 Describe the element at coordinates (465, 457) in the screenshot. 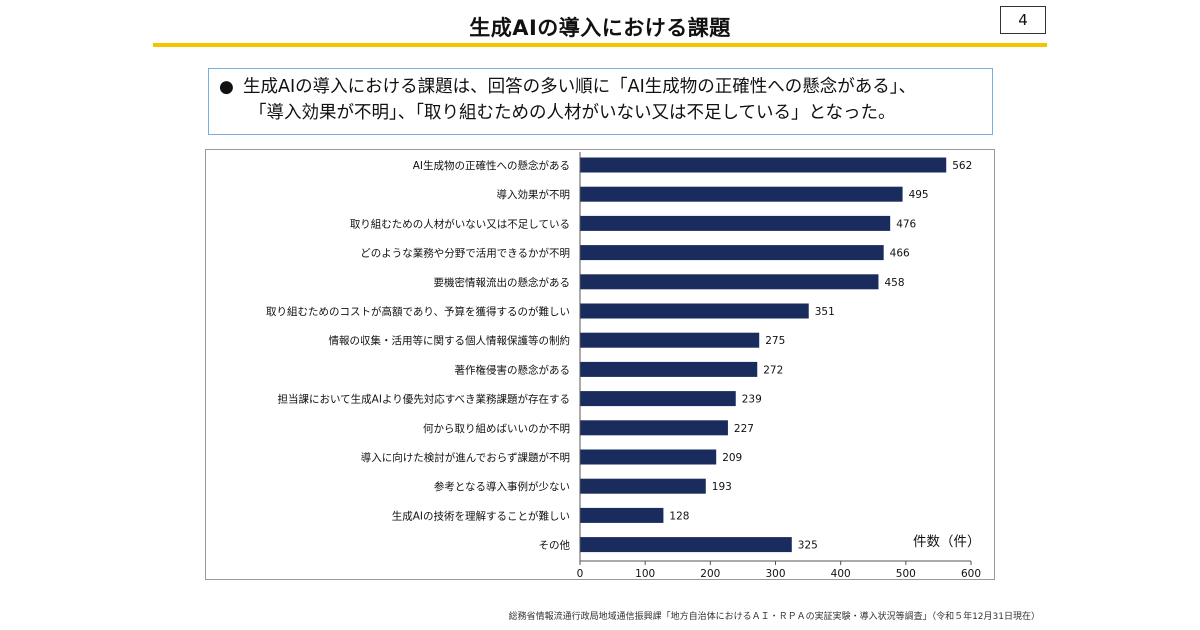

I see `category-label: 導入に向けた検討が進んでおらず課題が不明` at that location.